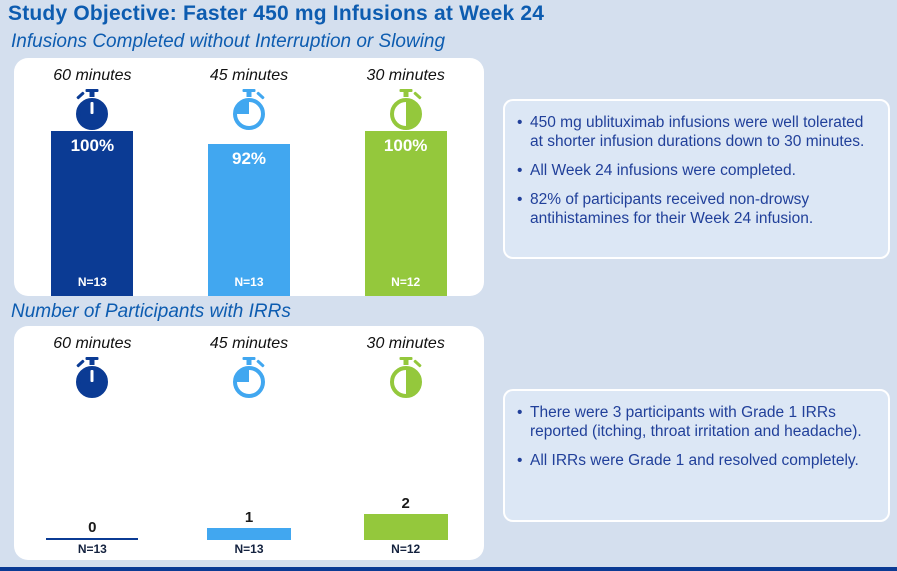  Describe the element at coordinates (92, 539) in the screenshot. I see `irr-bar-60min` at that location.